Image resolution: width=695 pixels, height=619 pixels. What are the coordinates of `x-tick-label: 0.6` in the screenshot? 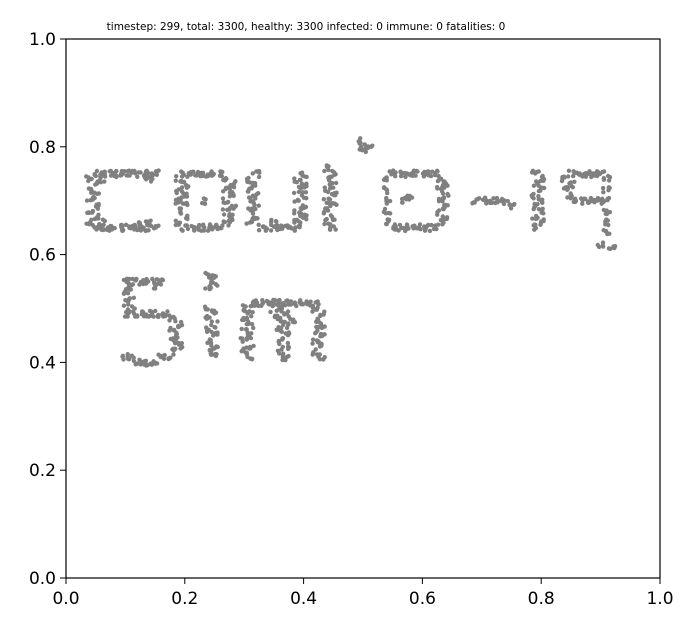 It's located at (422, 599).